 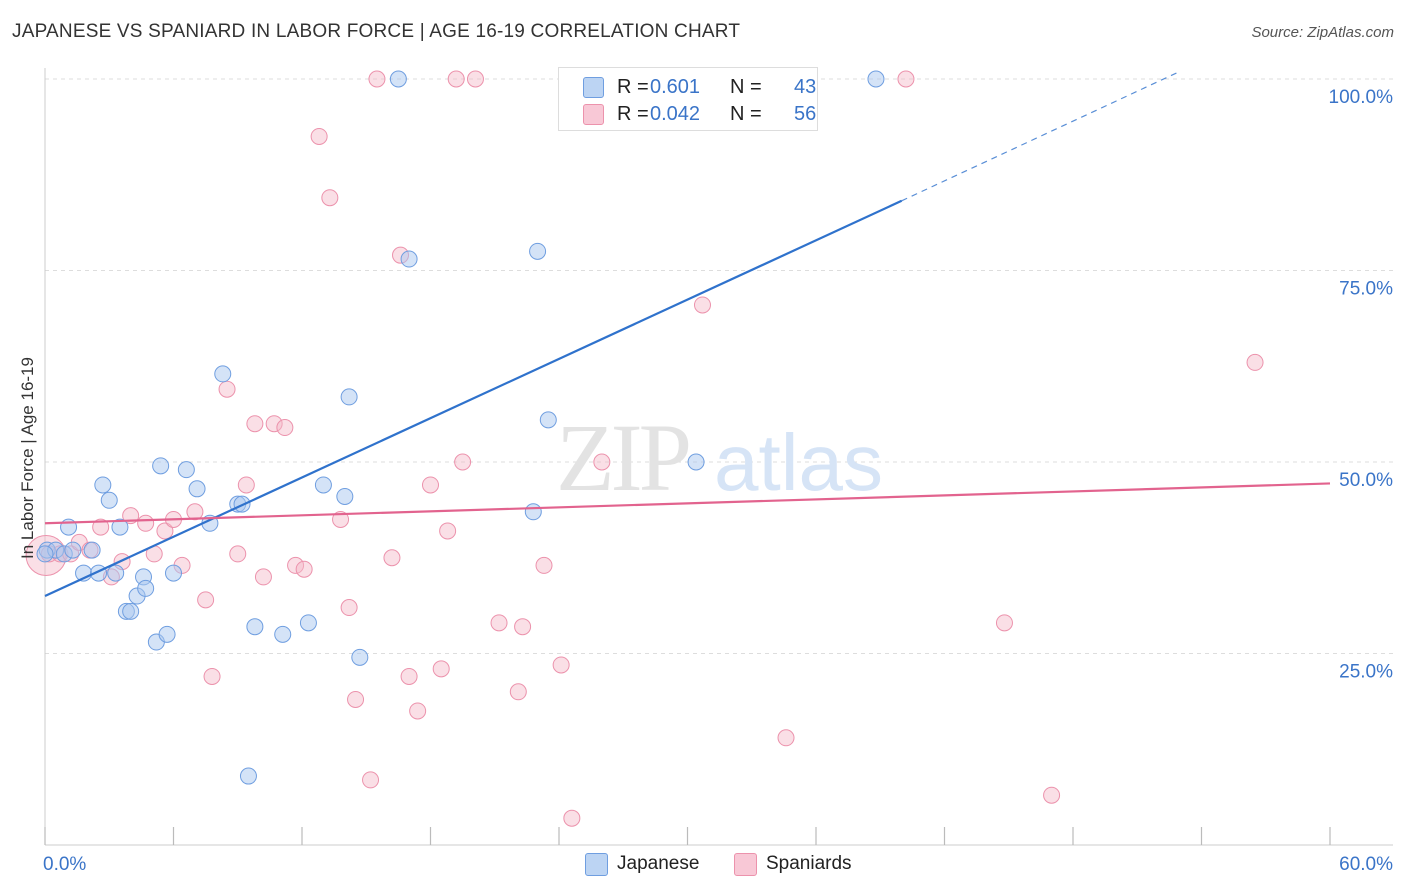 I want to click on x-tick-label: 60.0%, so click(x=1366, y=864).